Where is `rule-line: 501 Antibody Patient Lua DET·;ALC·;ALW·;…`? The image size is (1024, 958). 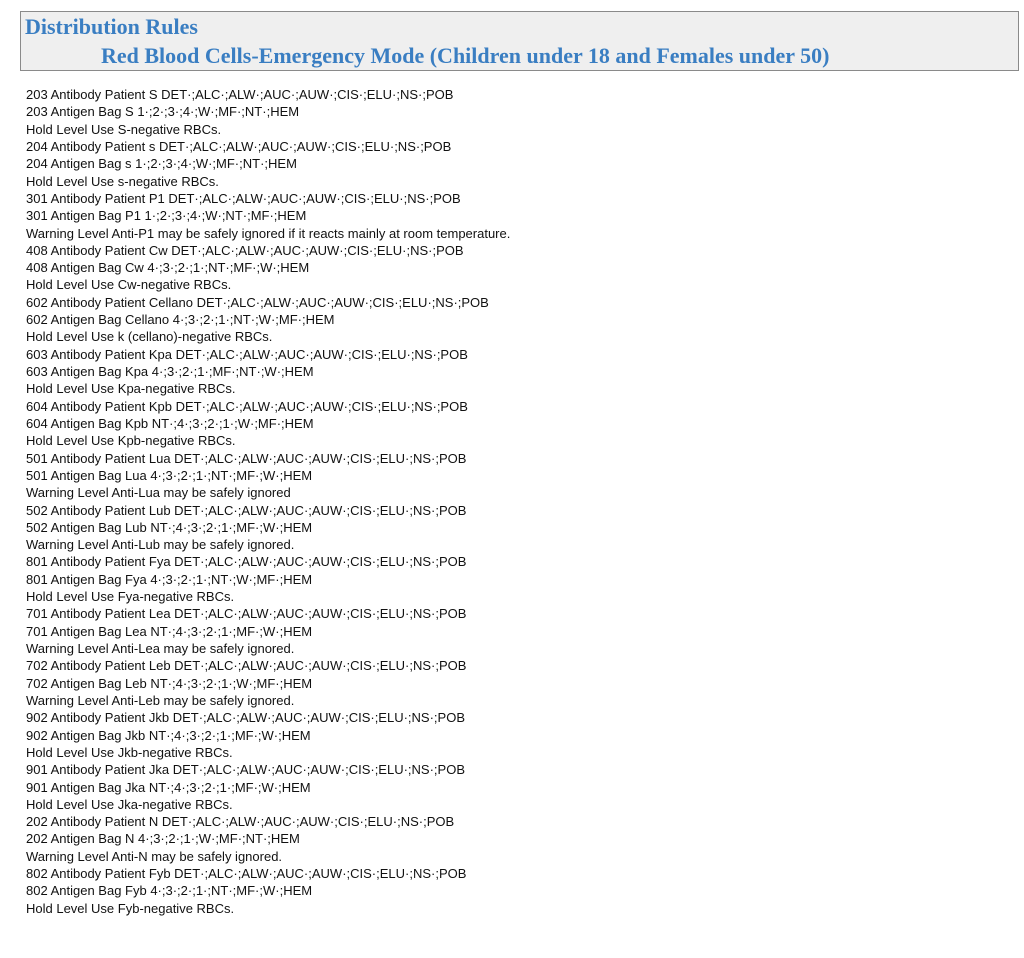
rule-line: 501 Antibody Patient Lua DET·;ALC·;ALW·;… is located at coordinates (246, 458).